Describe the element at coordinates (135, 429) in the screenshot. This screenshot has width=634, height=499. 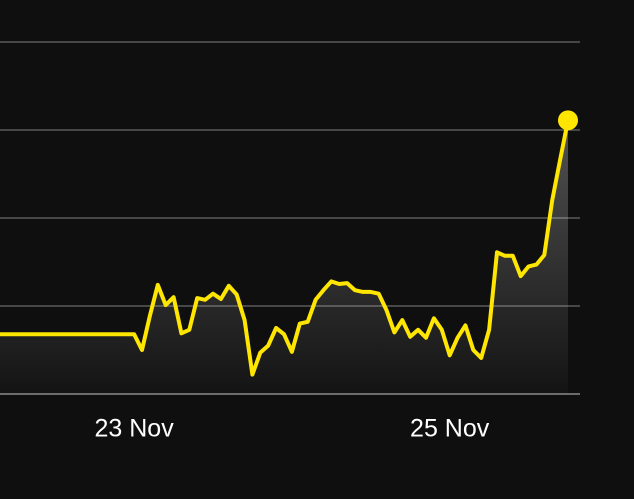
I see `x-tick-label: 23 Nov` at that location.